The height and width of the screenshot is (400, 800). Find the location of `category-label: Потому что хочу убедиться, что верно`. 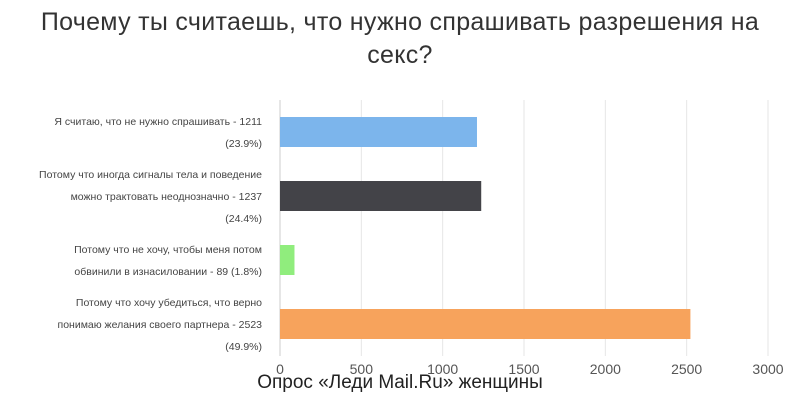

category-label: Потому что хочу убедиться, что верно is located at coordinates (169, 303).